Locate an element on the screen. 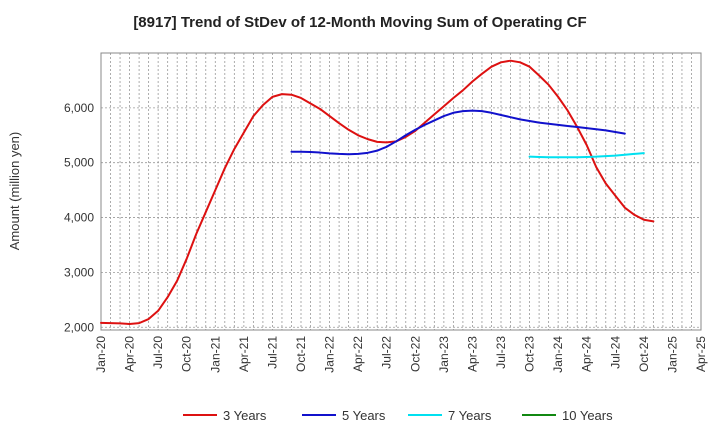 Image resolution: width=720 pixels, height=440 pixels. legend: 3 Years 5 Years 7 Years 10 Years is located at coordinates (398, 415).